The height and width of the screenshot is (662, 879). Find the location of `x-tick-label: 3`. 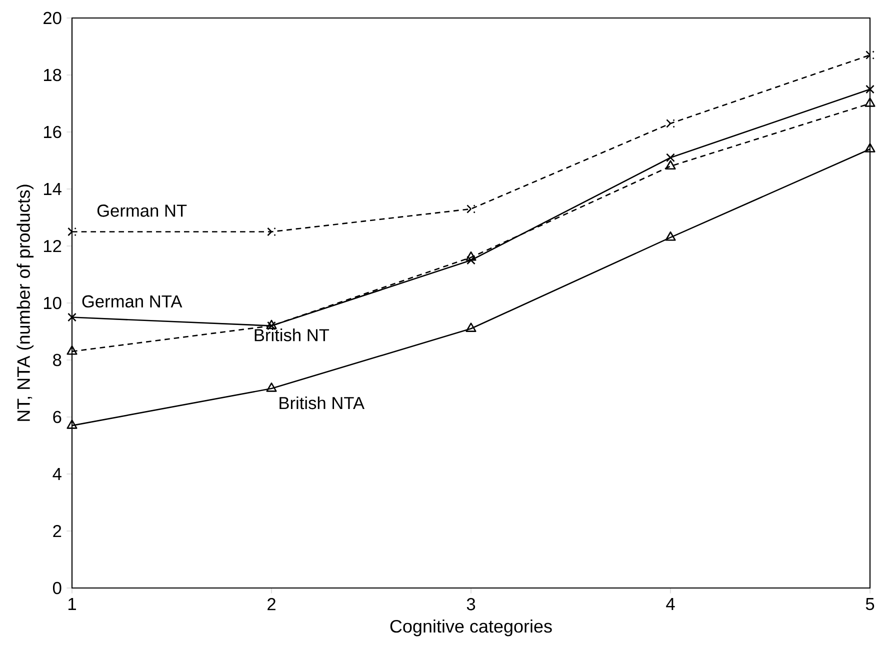

x-tick-label: 3 is located at coordinates (471, 604).